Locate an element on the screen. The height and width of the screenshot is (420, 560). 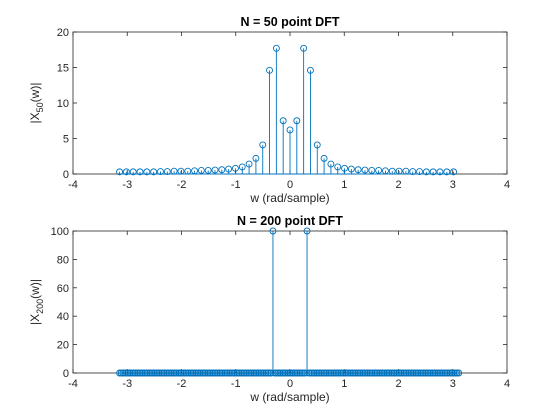
chart-title: N = 50 point DFT is located at coordinates (290, 22).